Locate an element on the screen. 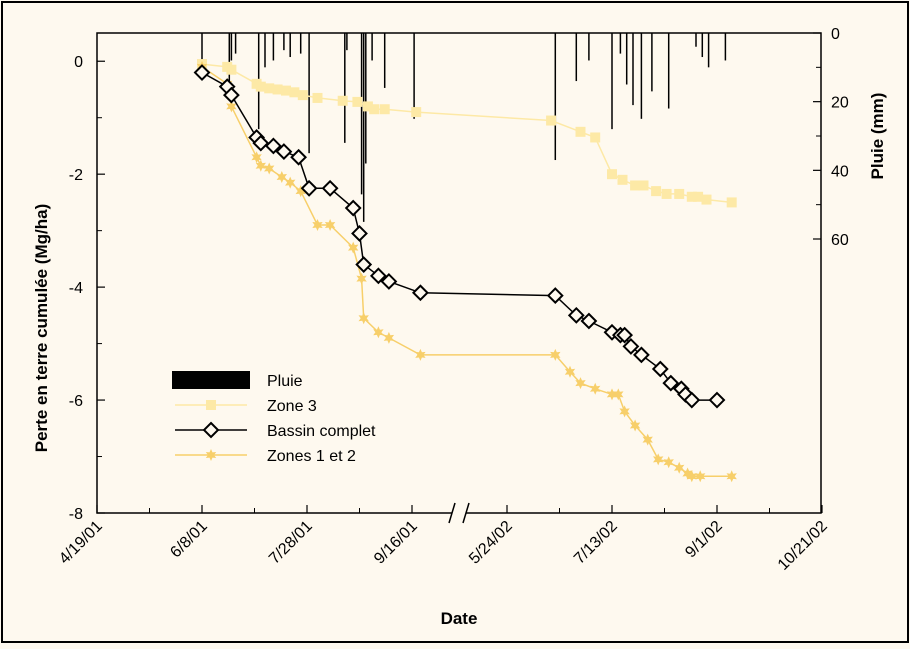  y2-axis-label: Pluie (mm) is located at coordinates (877, 136).